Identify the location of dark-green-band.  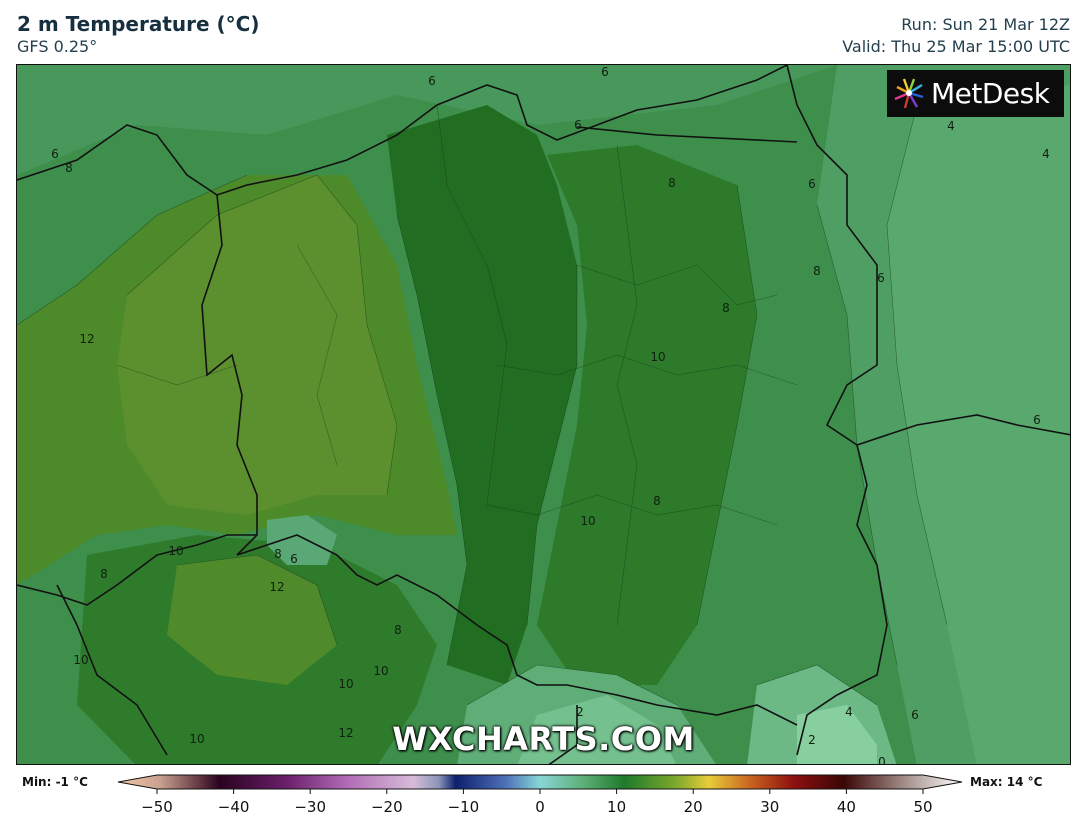
(647, 415).